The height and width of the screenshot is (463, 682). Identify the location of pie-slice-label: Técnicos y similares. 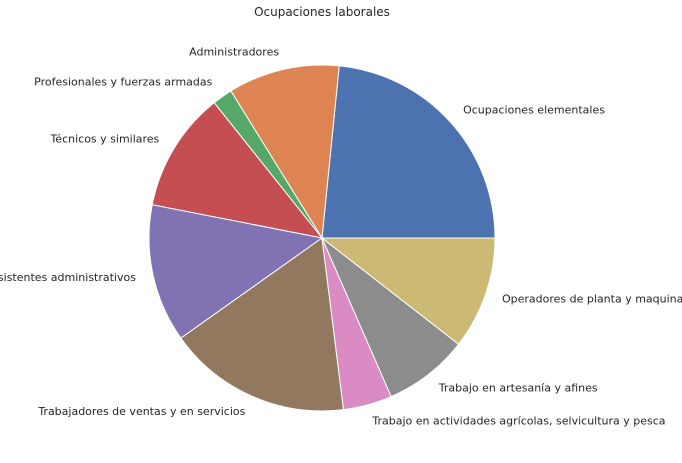
(104, 138).